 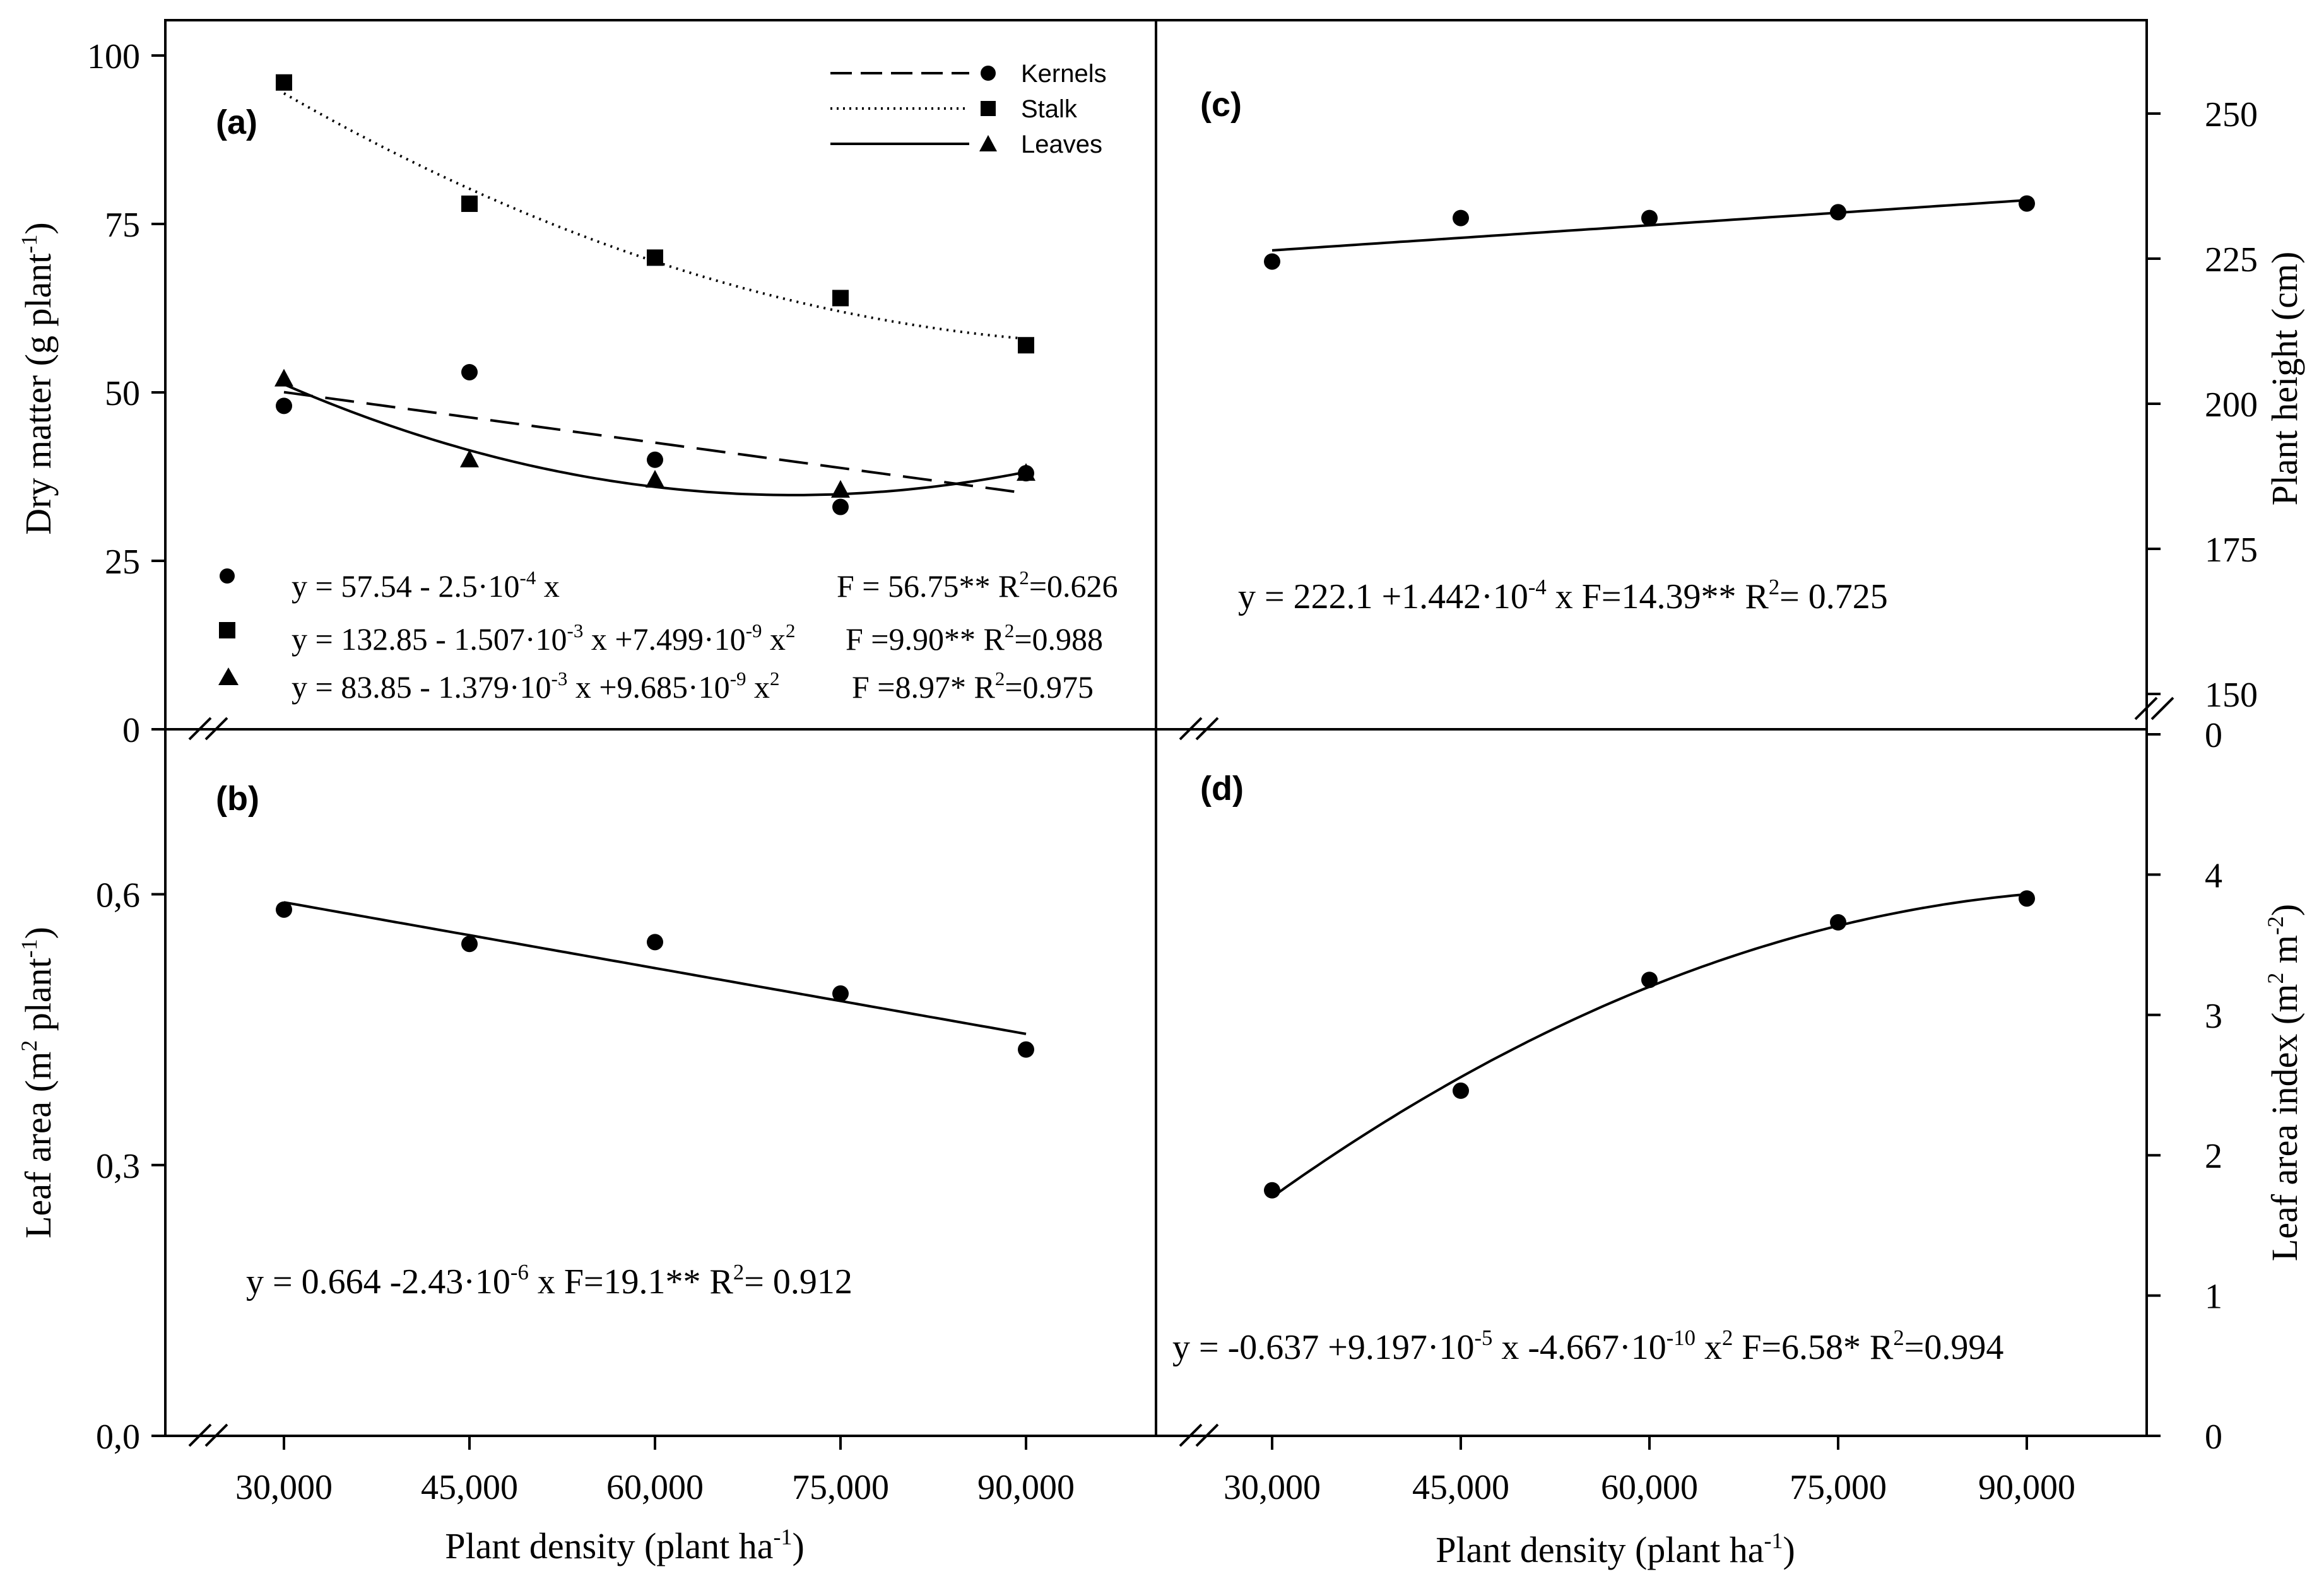 I want to click on eq-marker-leaves, so click(x=229, y=676).